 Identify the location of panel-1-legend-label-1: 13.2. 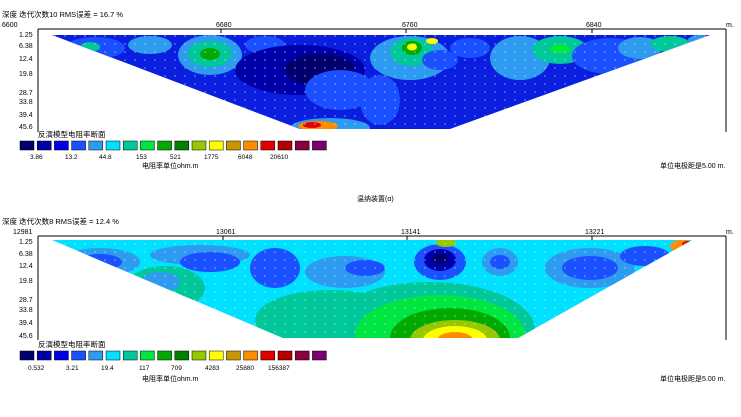
(71, 157).